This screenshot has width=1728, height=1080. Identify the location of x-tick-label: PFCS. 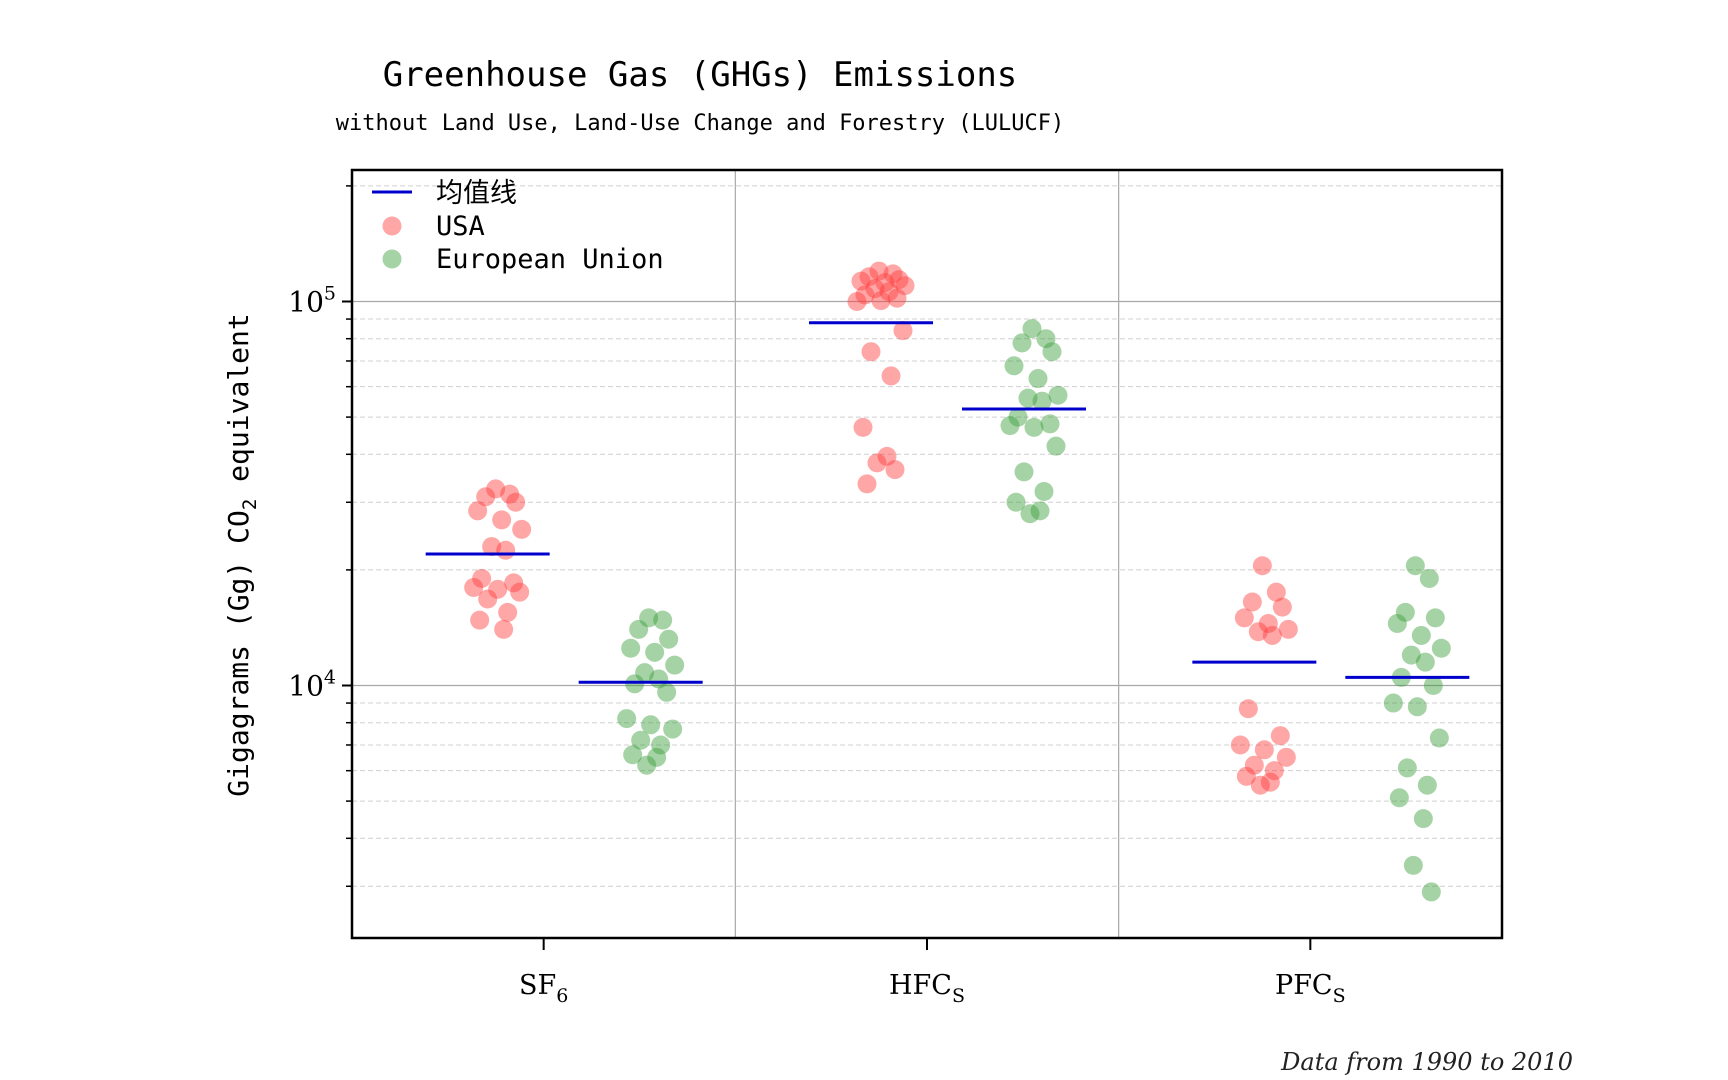
(1310, 988).